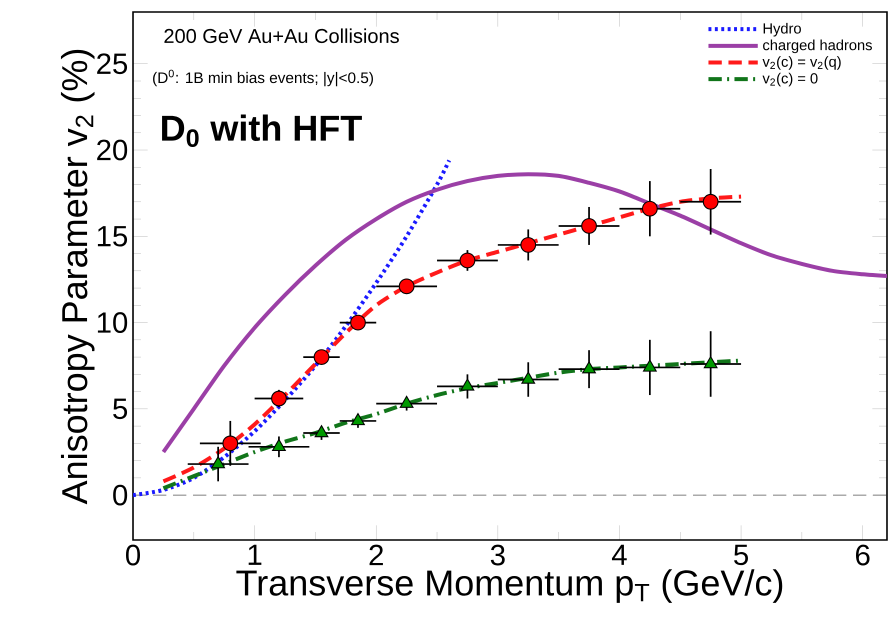 This screenshot has height=639, width=889. Describe the element at coordinates (376, 555) in the screenshot. I see `x-tick-label: 2` at that location.